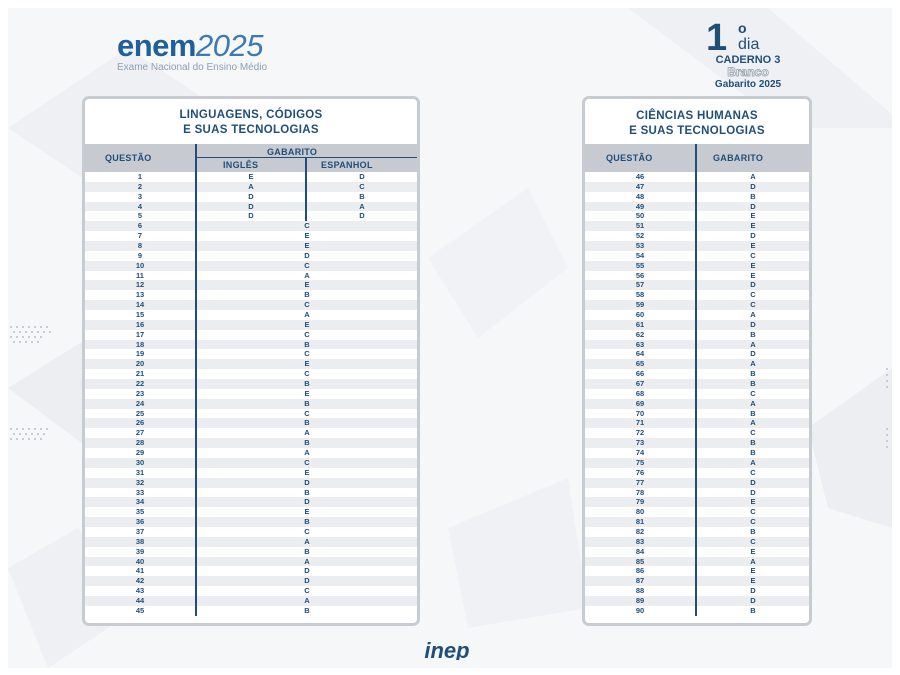 This screenshot has width=900, height=675. What do you see at coordinates (140, 226) in the screenshot?
I see `question-number: 6` at bounding box center [140, 226].